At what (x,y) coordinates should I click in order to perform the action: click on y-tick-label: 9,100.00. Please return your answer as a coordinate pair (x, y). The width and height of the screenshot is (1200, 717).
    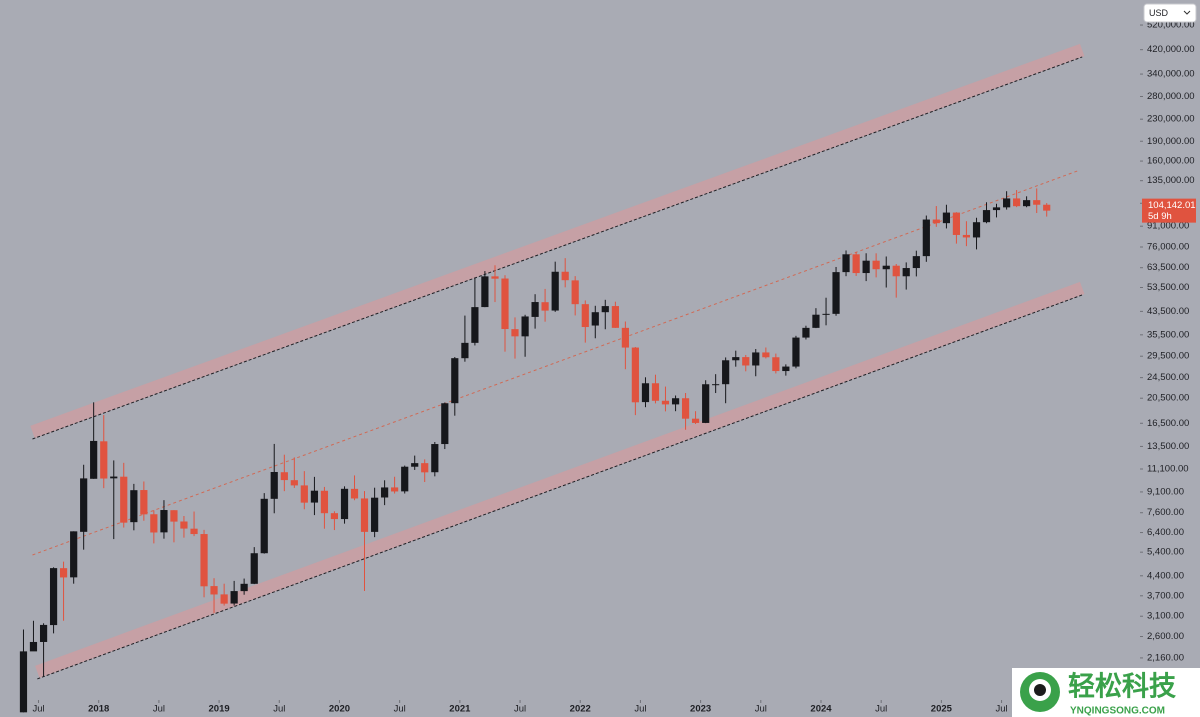
    Looking at the image, I should click on (1165, 491).